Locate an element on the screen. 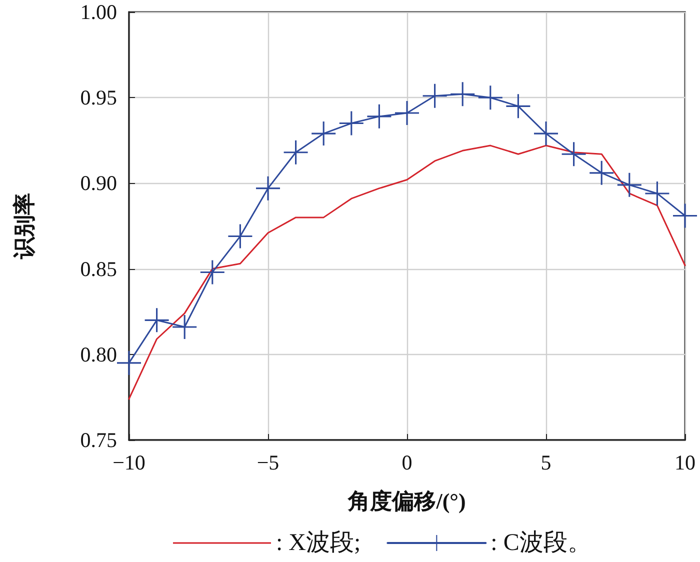 This screenshot has width=700, height=562. y-tick-label: 0.95 is located at coordinates (98, 98).